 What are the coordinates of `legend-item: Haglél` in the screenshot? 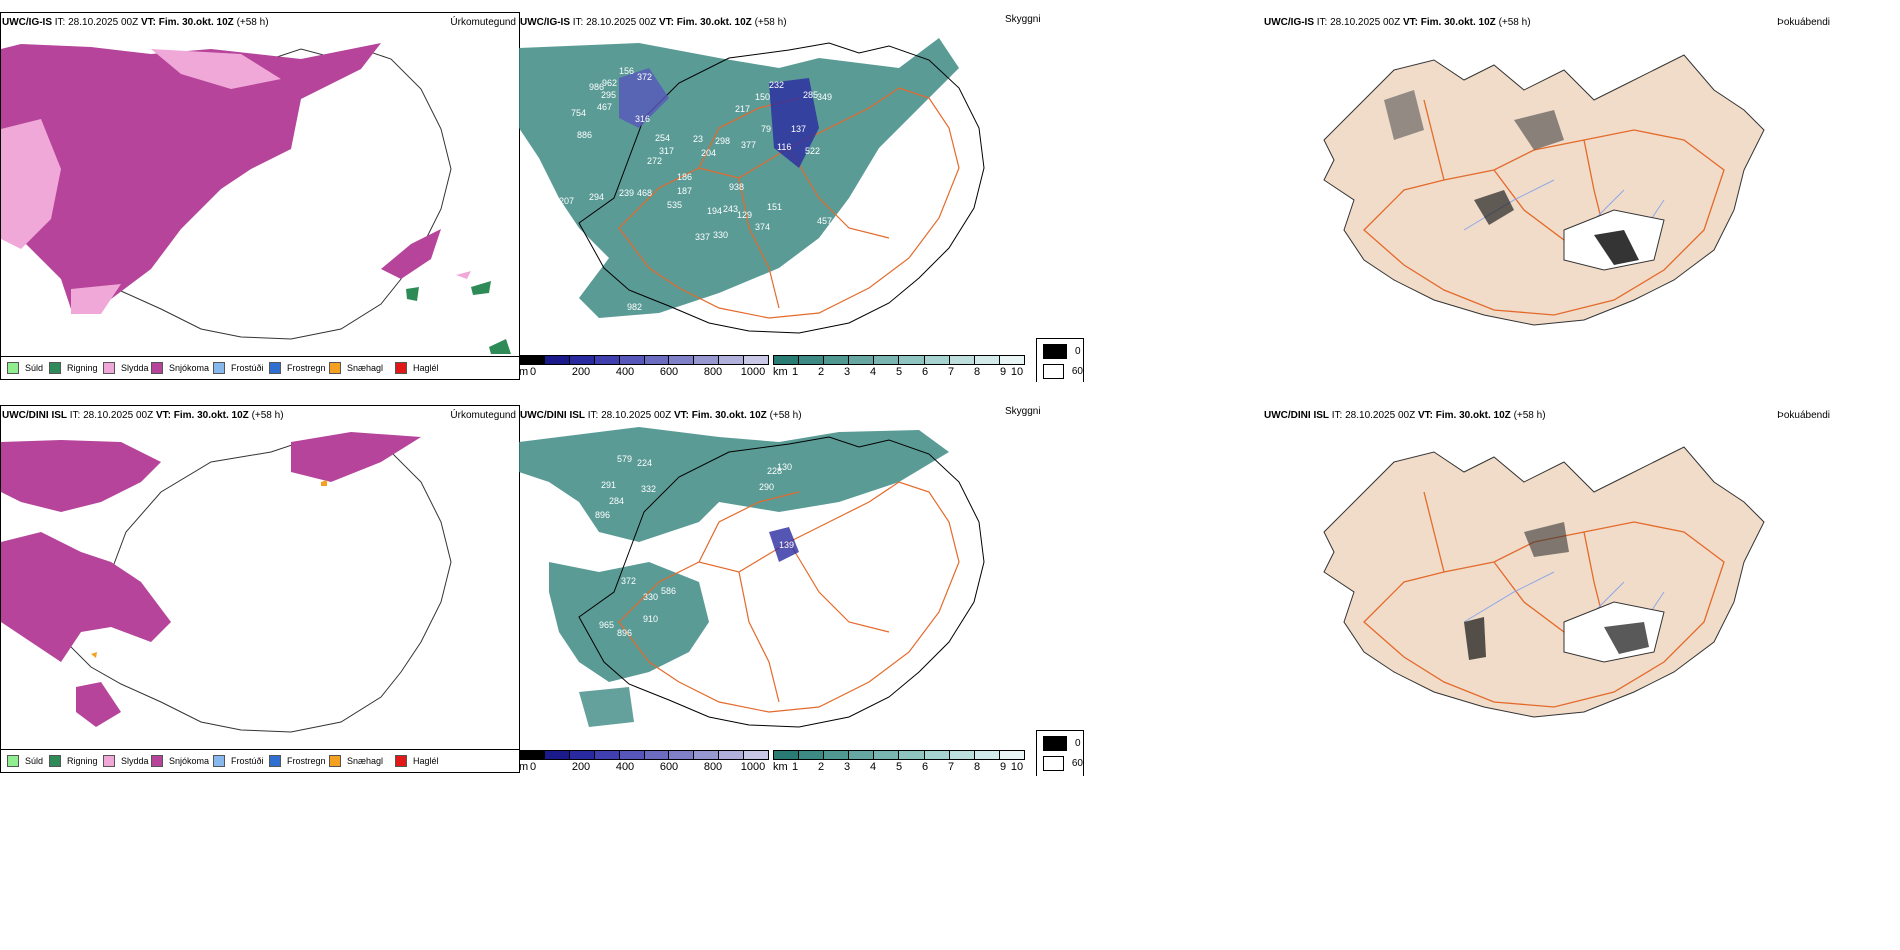 It's located at (417, 761).